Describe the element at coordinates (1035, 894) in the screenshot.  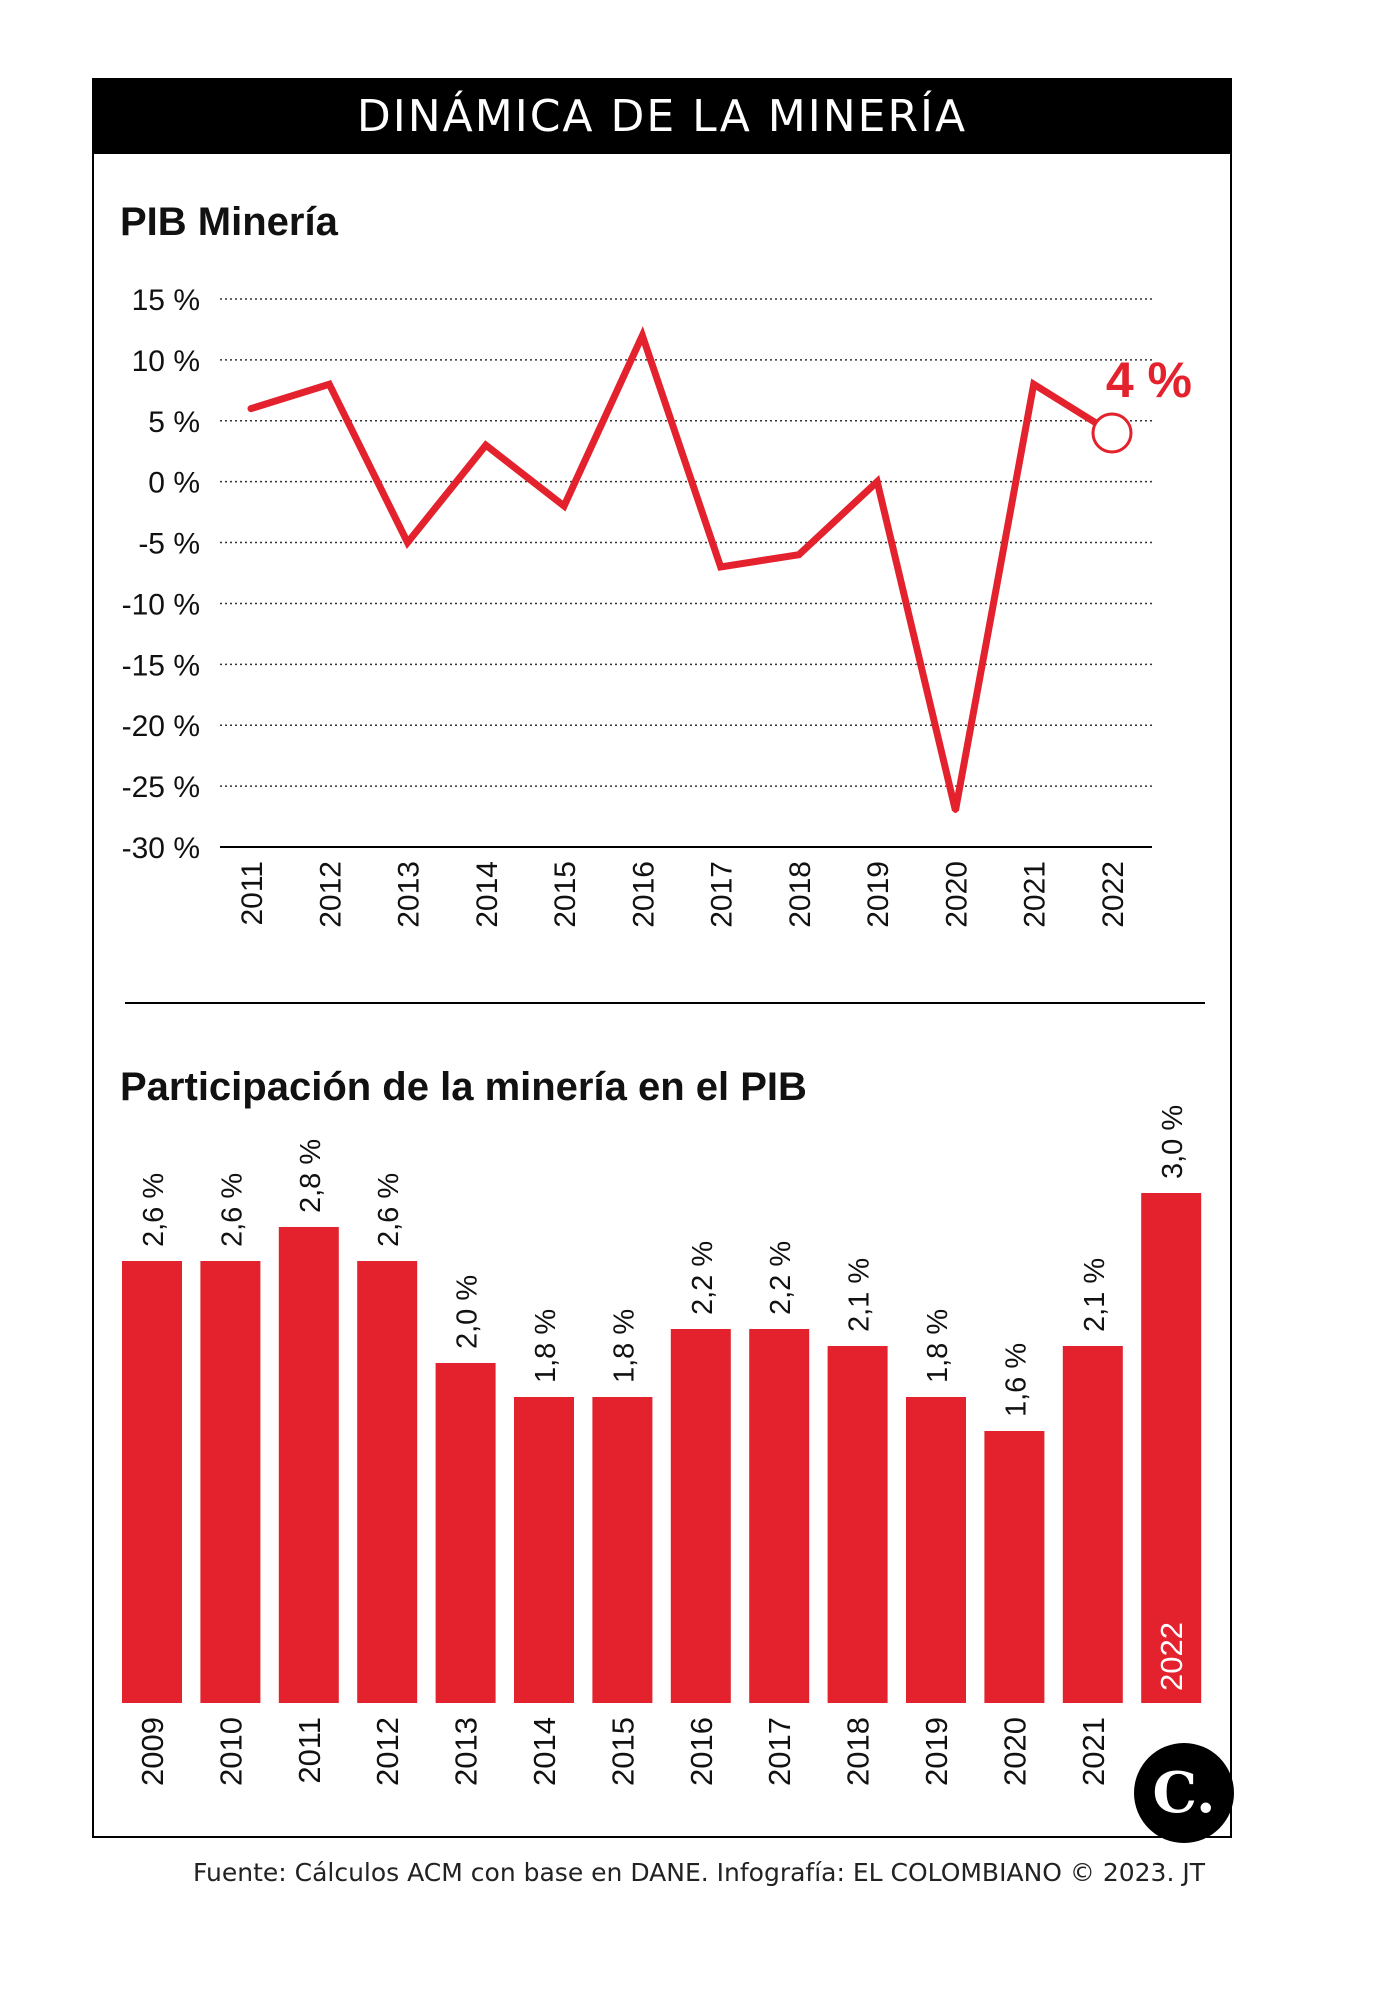
I see `x-tick-label: 2021` at that location.